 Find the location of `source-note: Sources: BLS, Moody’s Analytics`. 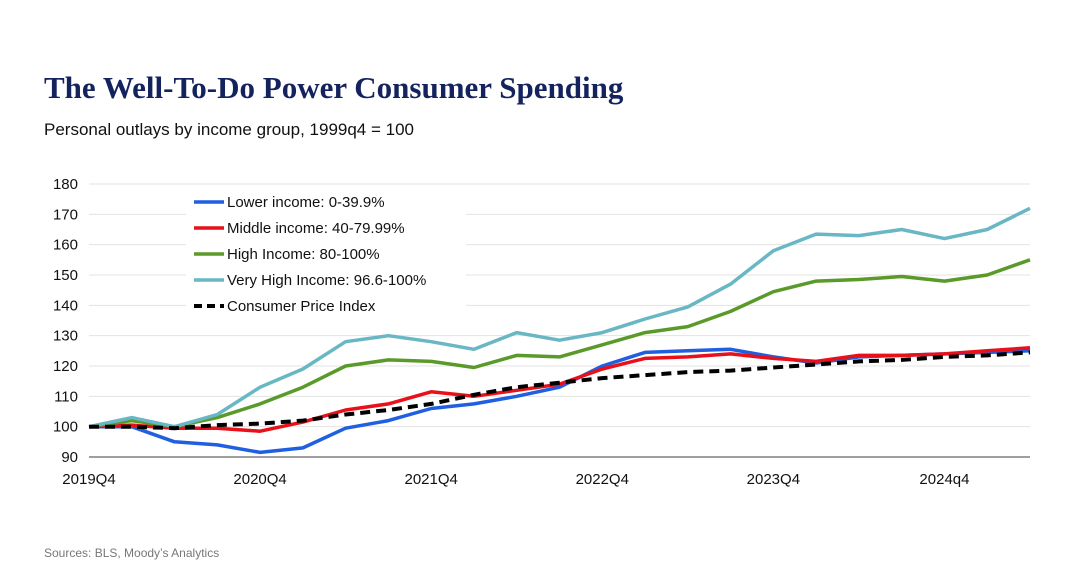

source-note: Sources: BLS, Moody’s Analytics is located at coordinates (132, 553).